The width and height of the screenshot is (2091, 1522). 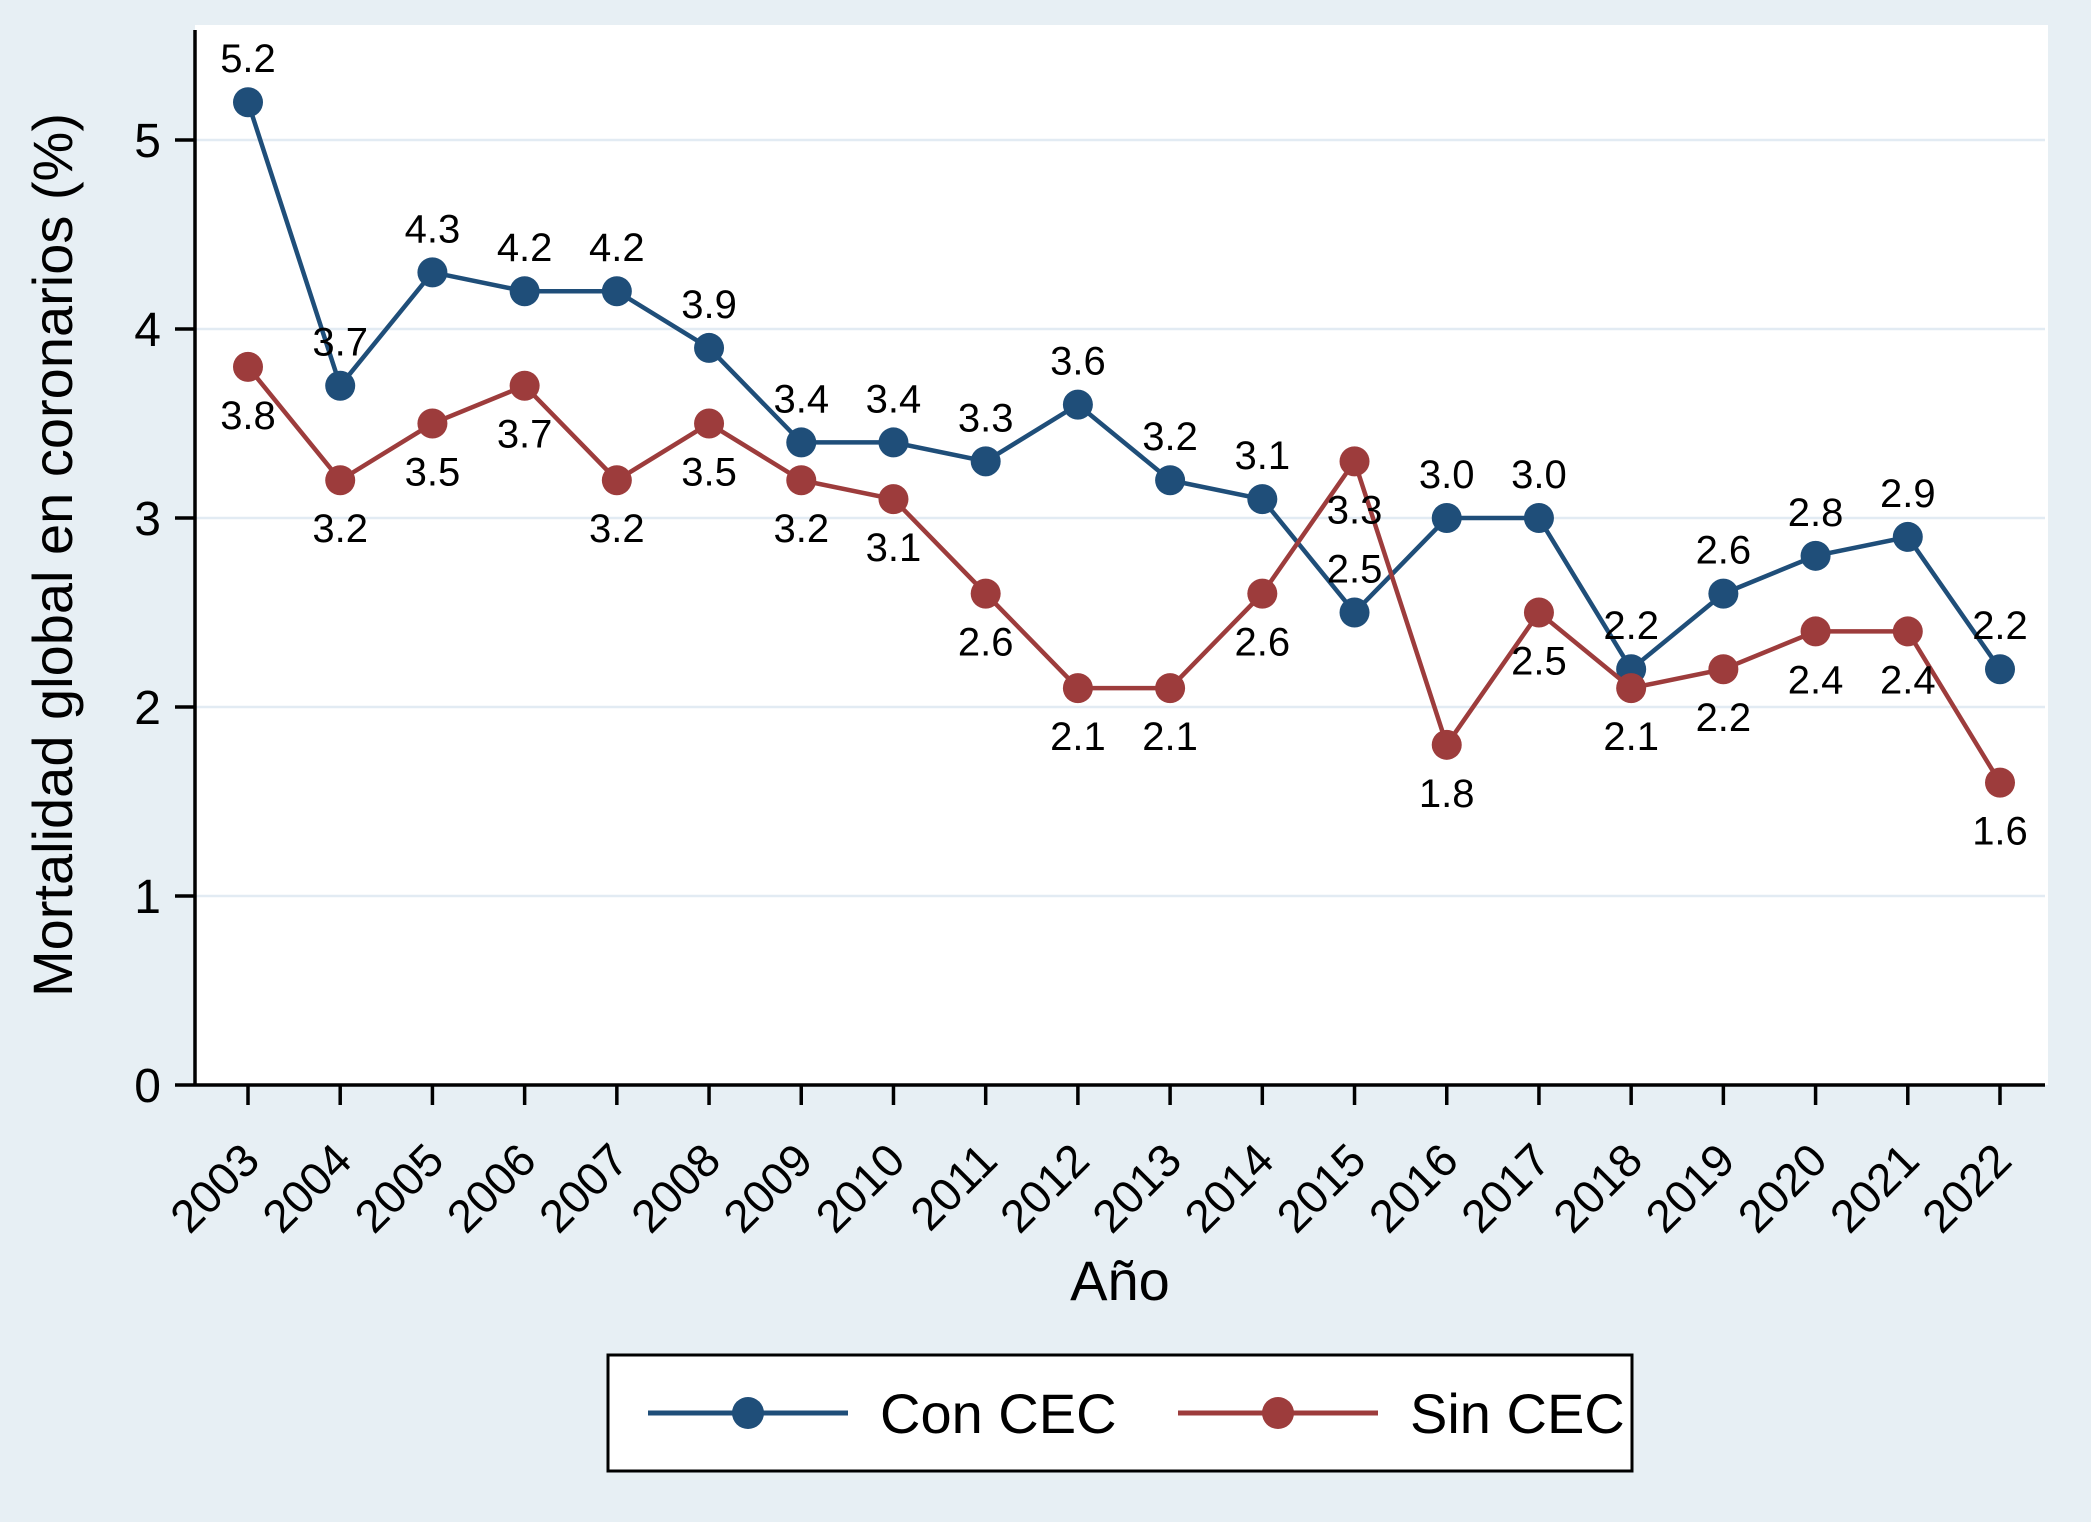 What do you see at coordinates (248, 416) in the screenshot?
I see `data-point-label: 3.8` at bounding box center [248, 416].